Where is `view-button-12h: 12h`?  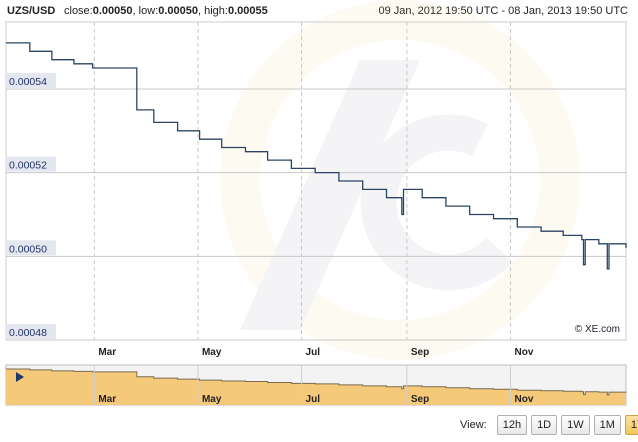
view-button-12h: 12h is located at coordinates (512, 425).